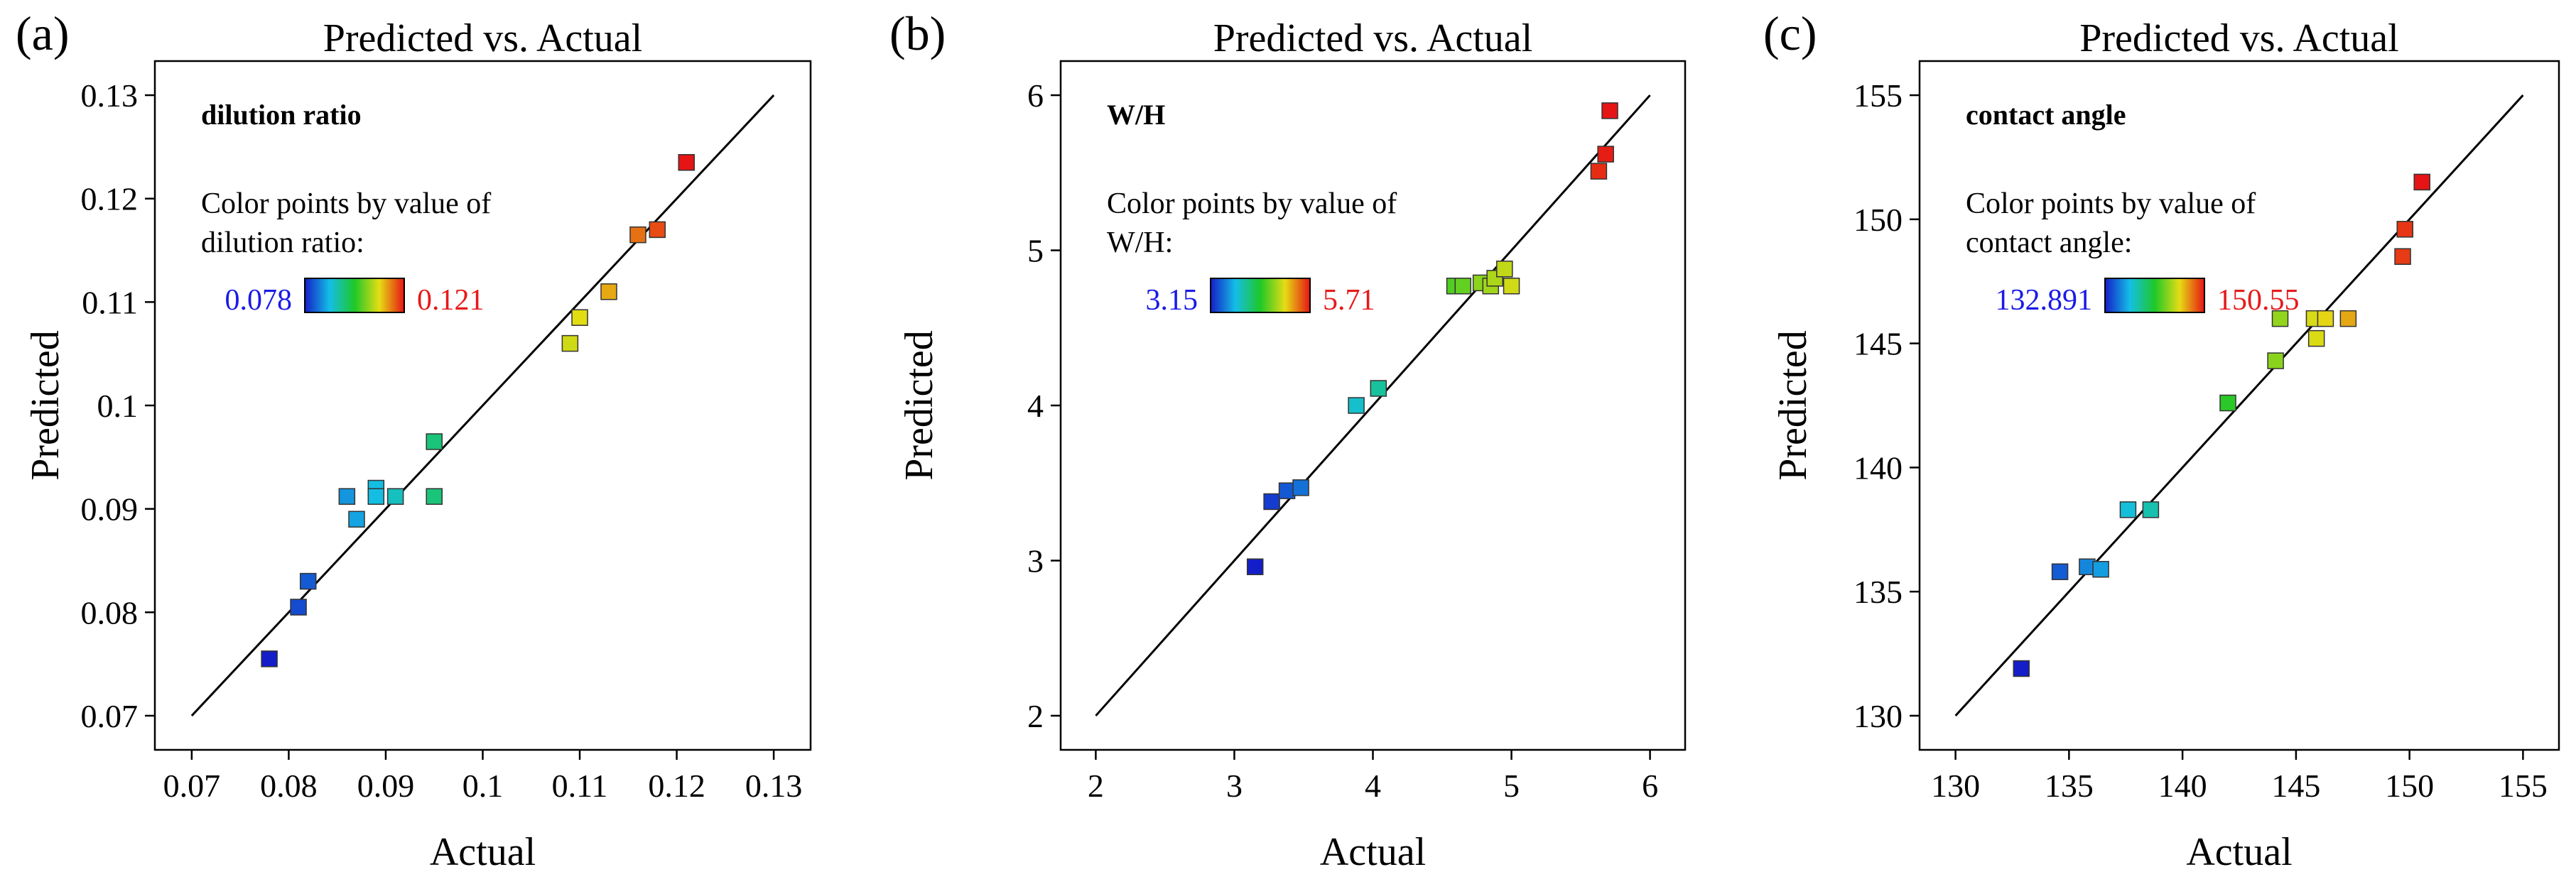  What do you see at coordinates (118, 406) in the screenshot?
I see `y-tick-label: 0.1` at bounding box center [118, 406].